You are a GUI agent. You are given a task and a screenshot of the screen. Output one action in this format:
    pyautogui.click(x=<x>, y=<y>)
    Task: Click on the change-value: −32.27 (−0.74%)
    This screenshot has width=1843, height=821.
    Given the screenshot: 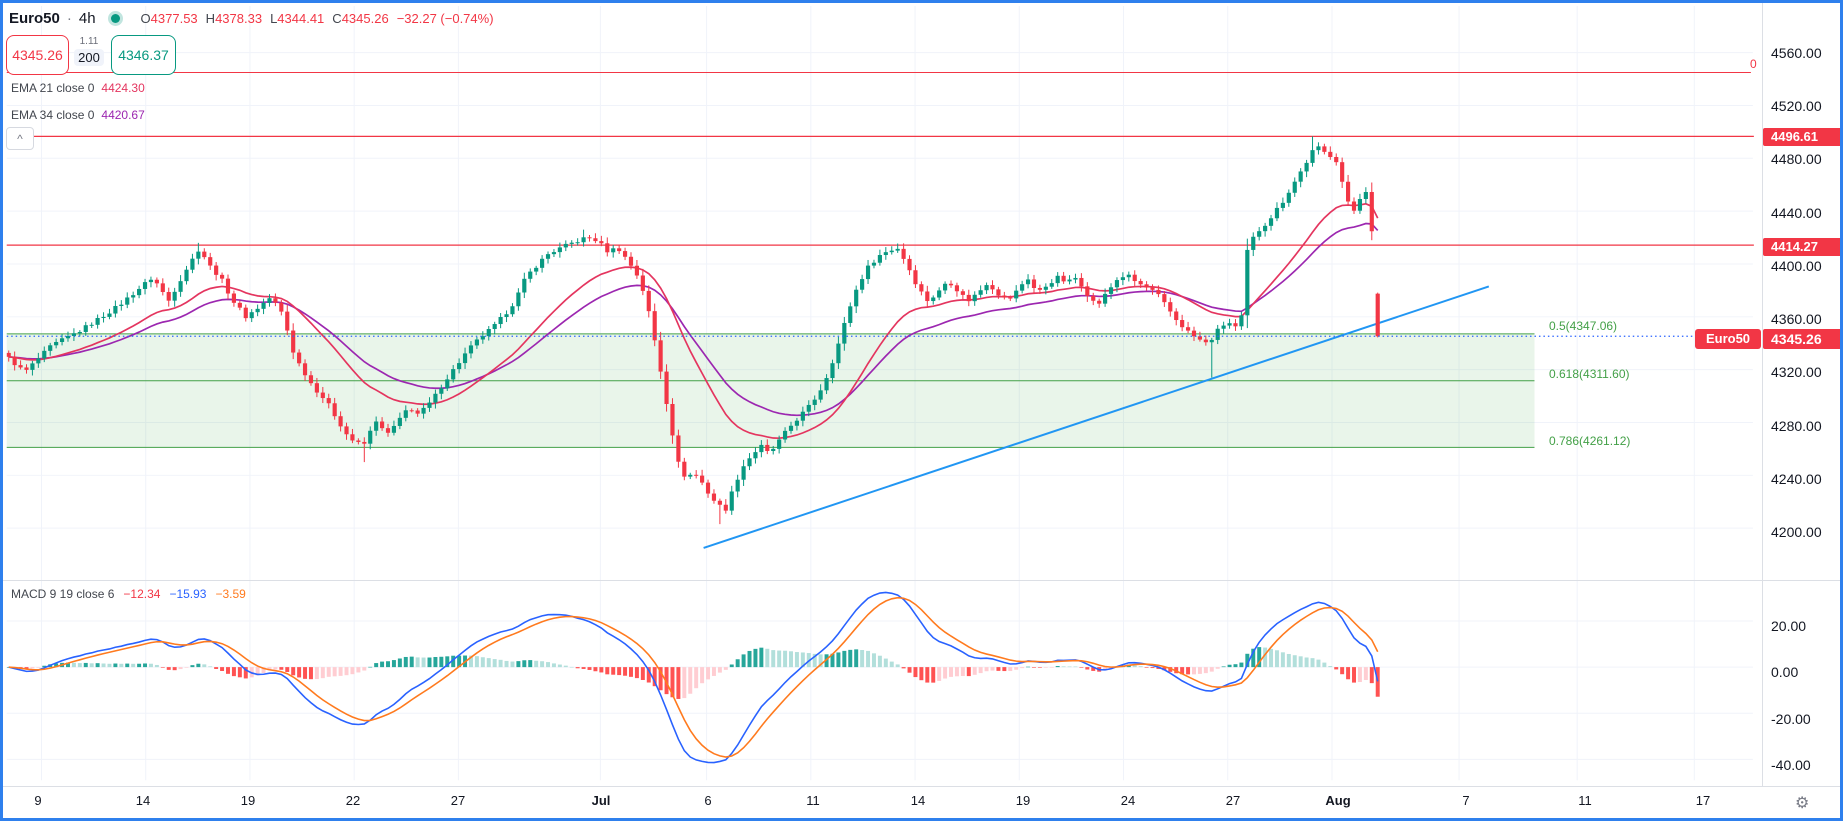 What is the action you would take?
    pyautogui.click(x=445, y=18)
    